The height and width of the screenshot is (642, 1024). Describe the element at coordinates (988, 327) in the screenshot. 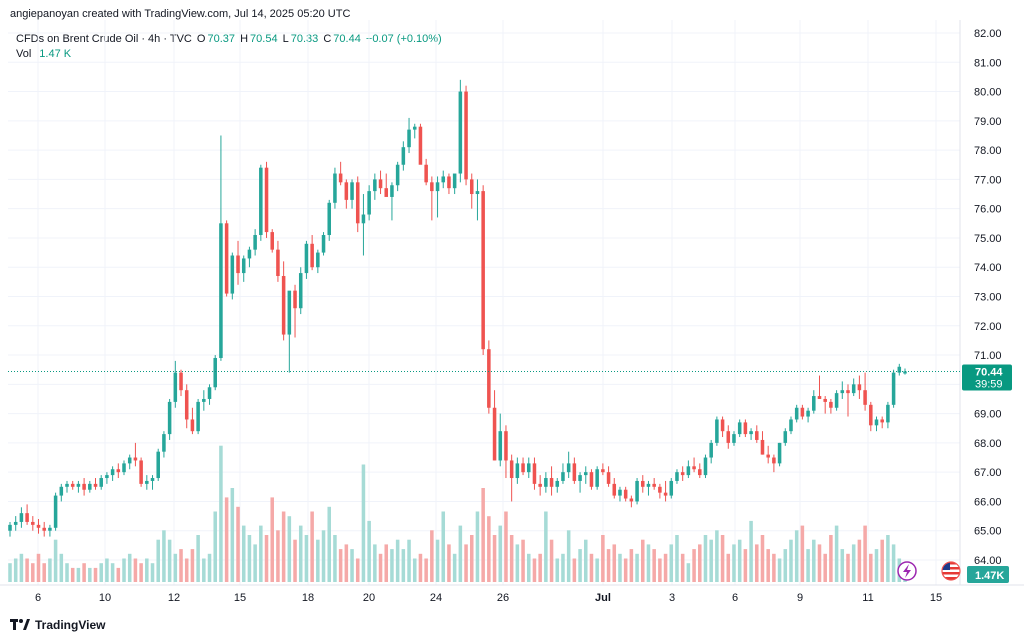

I see `y-tick-label: 72.00` at that location.